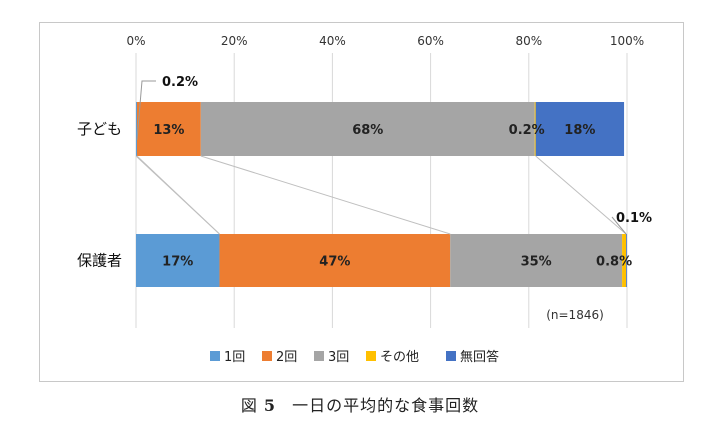 This screenshot has height=427, width=720. What do you see at coordinates (430, 41) in the screenshot?
I see `x-tick-label: 60%` at bounding box center [430, 41].